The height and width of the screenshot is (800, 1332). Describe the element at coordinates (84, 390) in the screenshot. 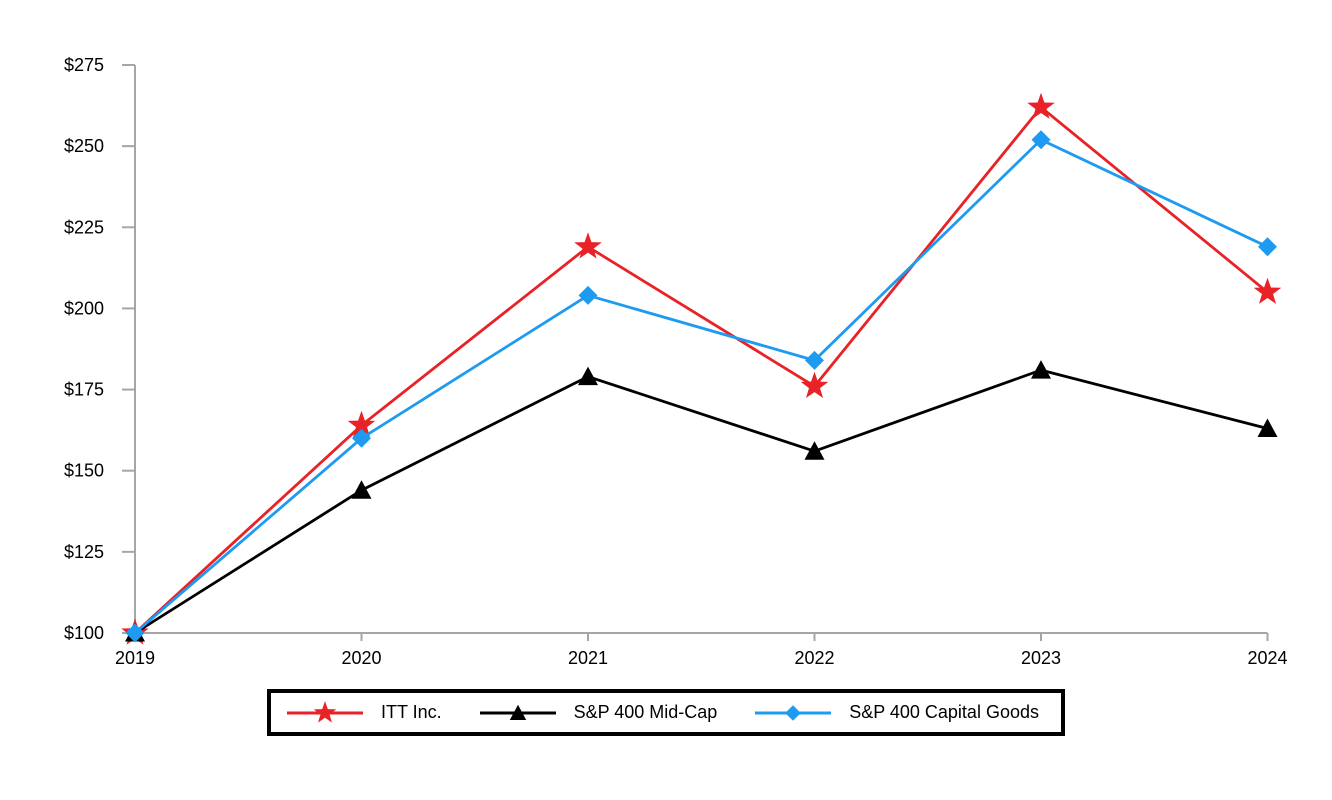

I see `y-tick-label: $175` at that location.